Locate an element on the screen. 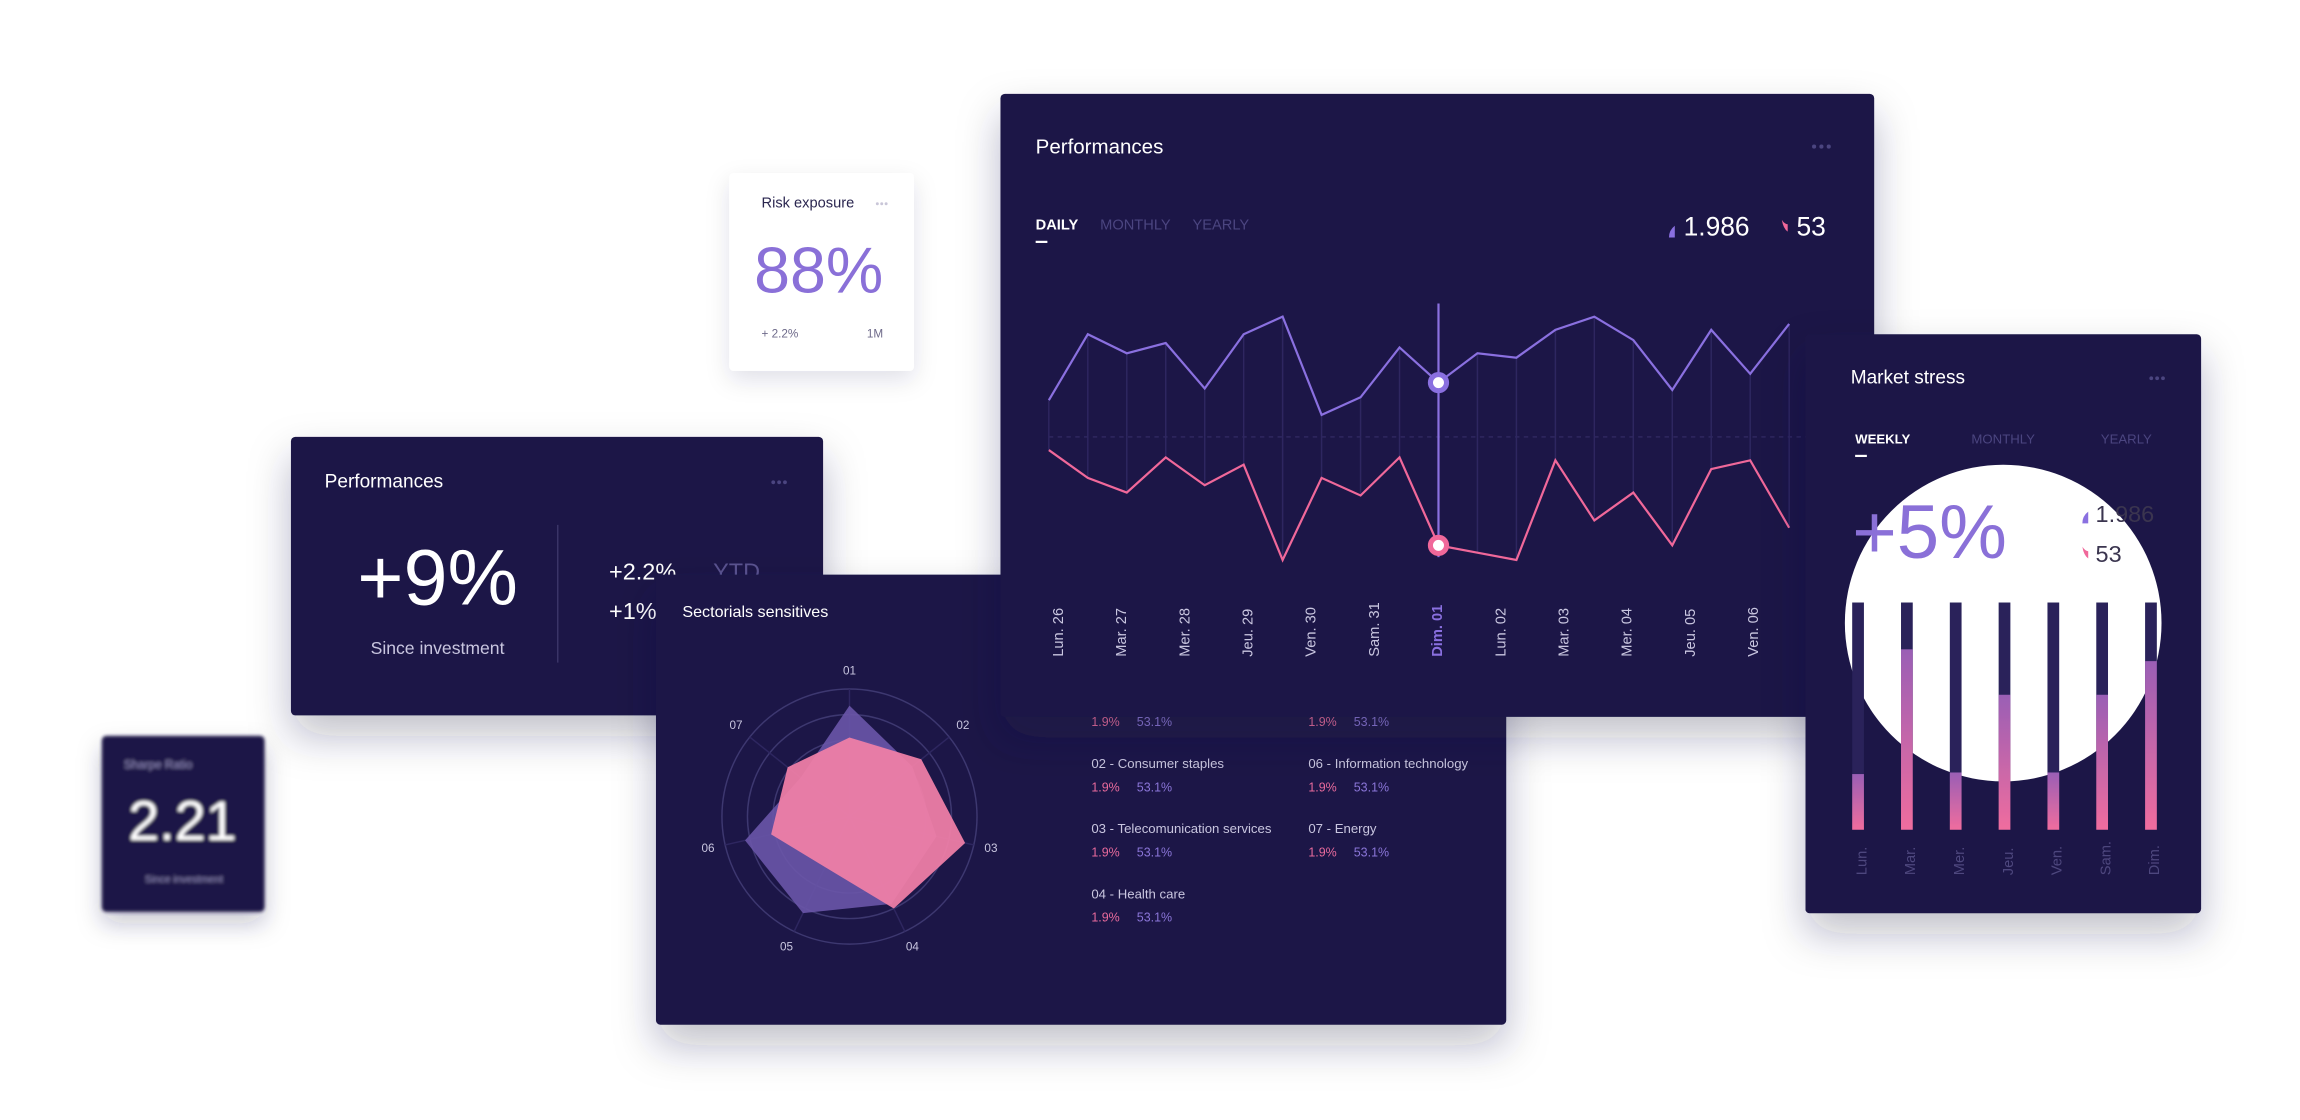  x-tick-label: Sam. is located at coordinates (2106, 858).